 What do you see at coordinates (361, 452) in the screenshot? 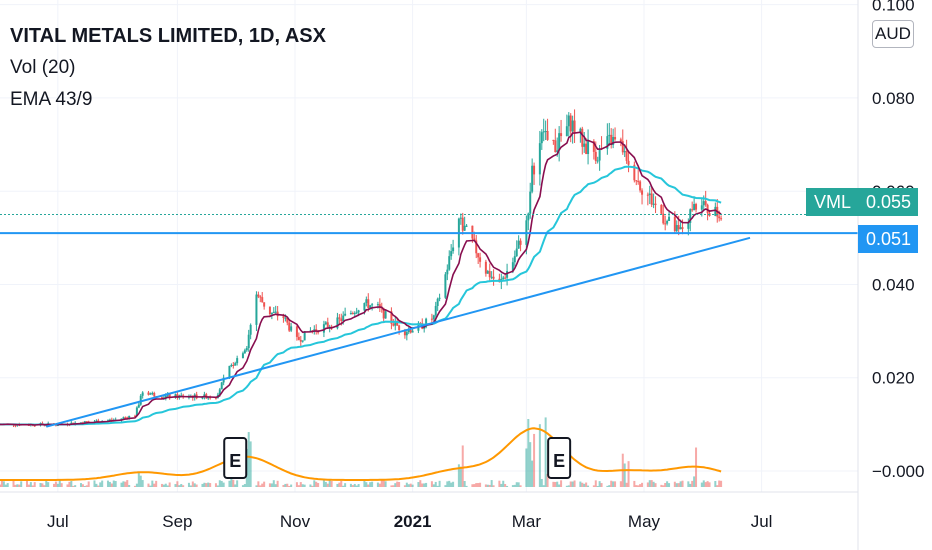
I see `volume-bars` at bounding box center [361, 452].